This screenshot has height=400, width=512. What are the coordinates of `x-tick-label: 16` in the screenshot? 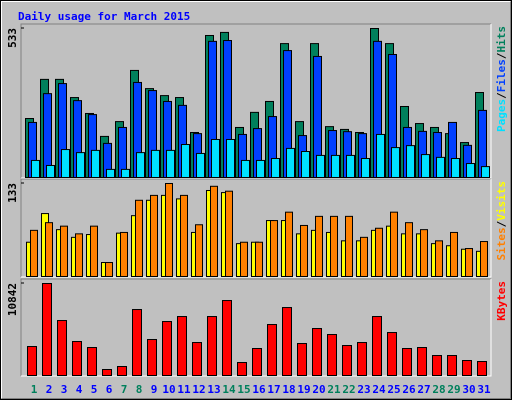 It's located at (259, 389).